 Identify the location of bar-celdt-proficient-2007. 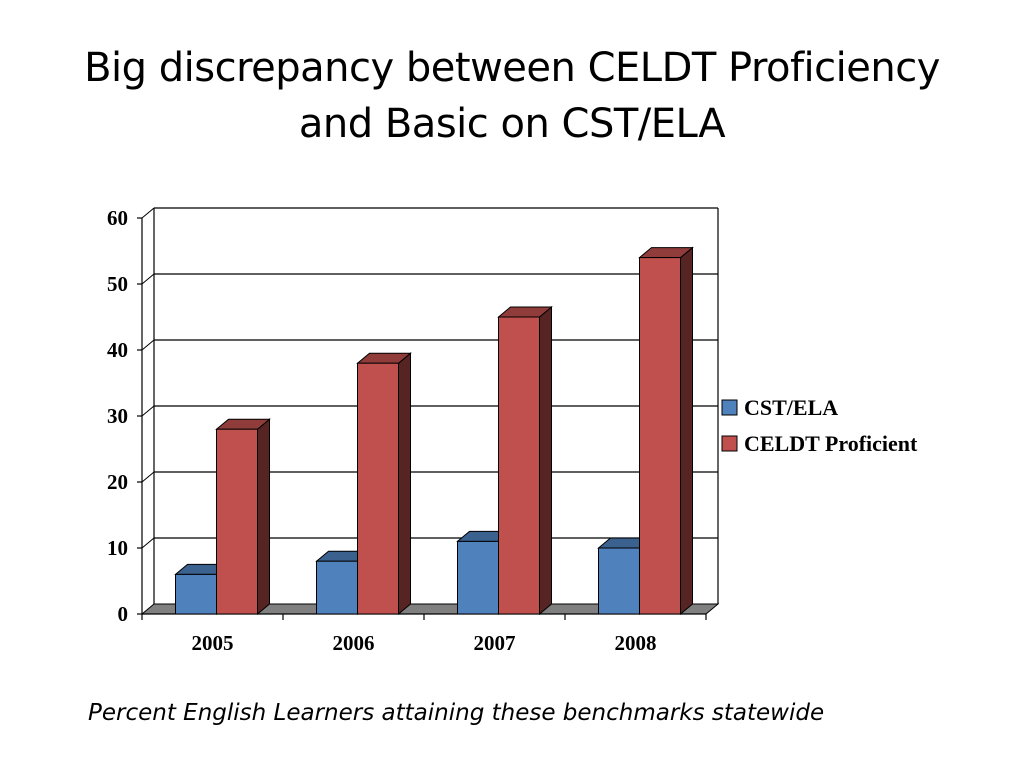
(525, 460).